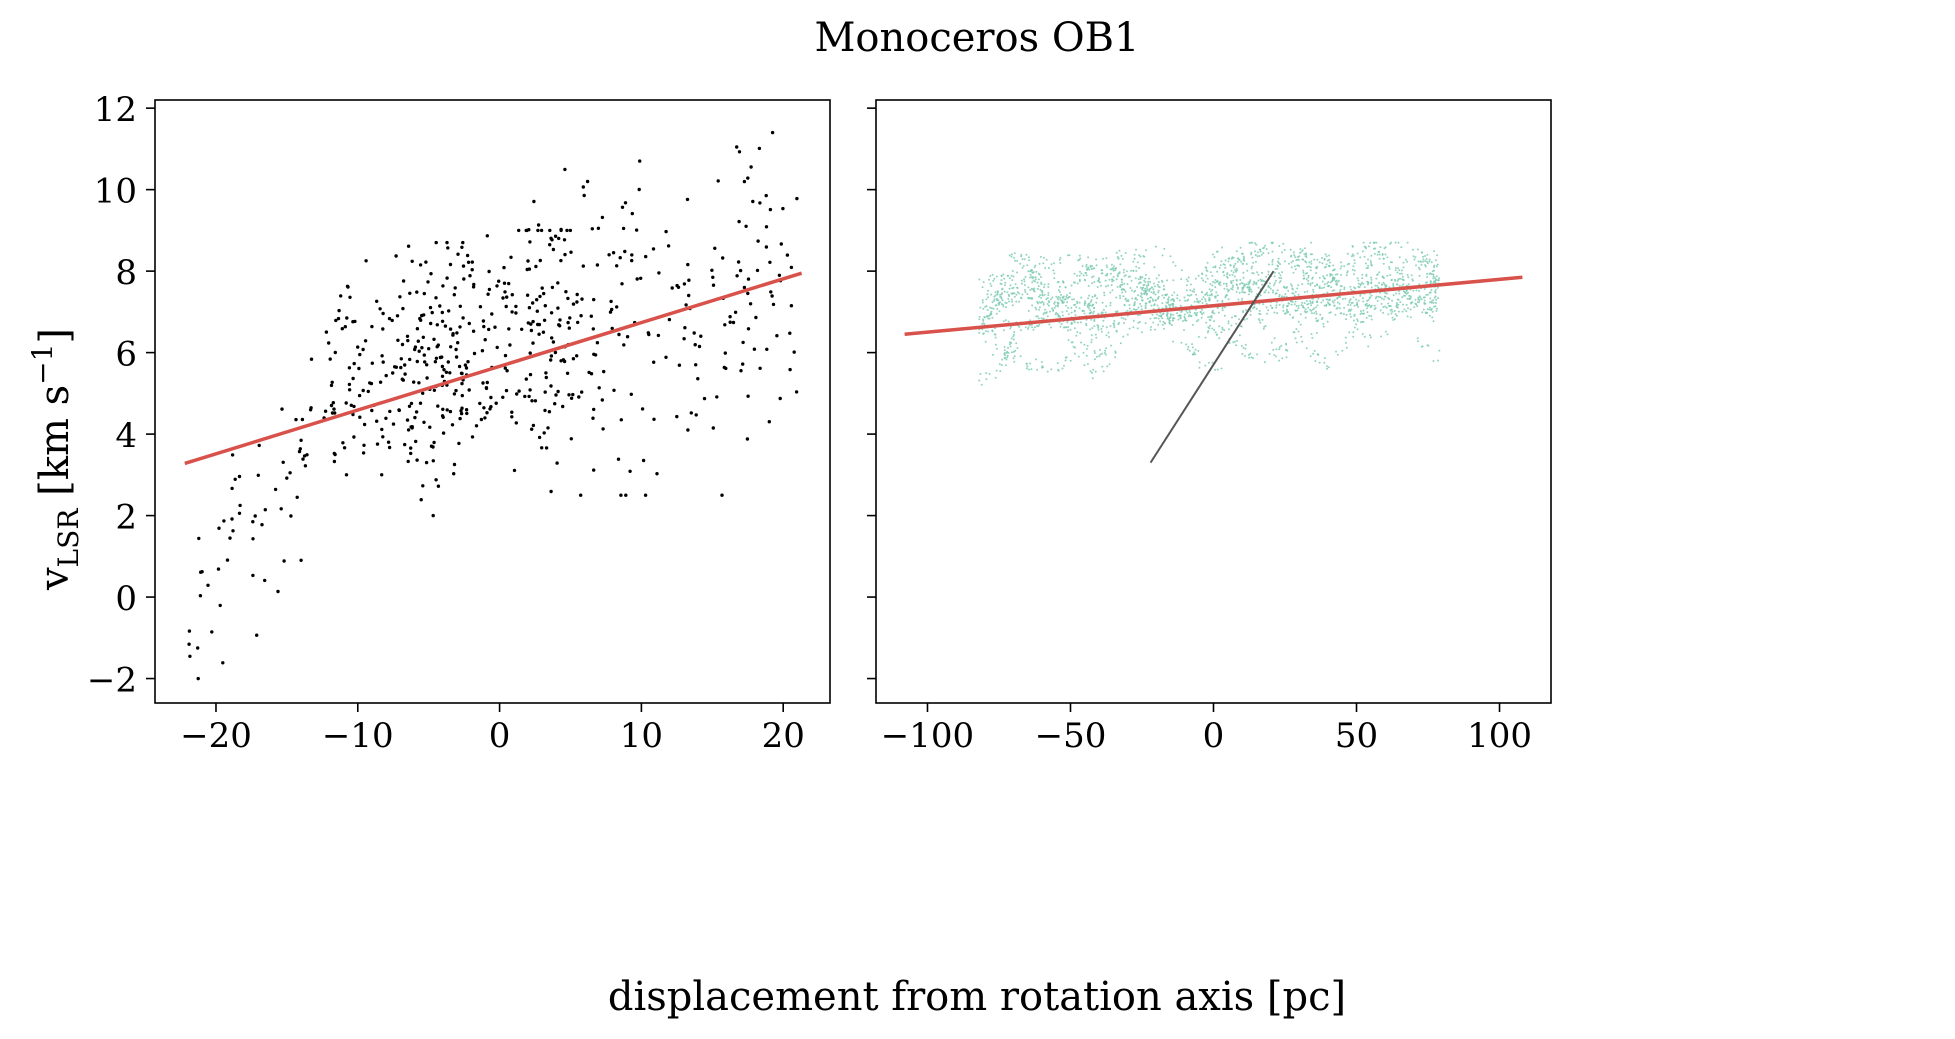 Image resolution: width=1955 pixels, height=1039 pixels. What do you see at coordinates (115, 192) in the screenshot?
I see `y-tick-label: 10` at bounding box center [115, 192].